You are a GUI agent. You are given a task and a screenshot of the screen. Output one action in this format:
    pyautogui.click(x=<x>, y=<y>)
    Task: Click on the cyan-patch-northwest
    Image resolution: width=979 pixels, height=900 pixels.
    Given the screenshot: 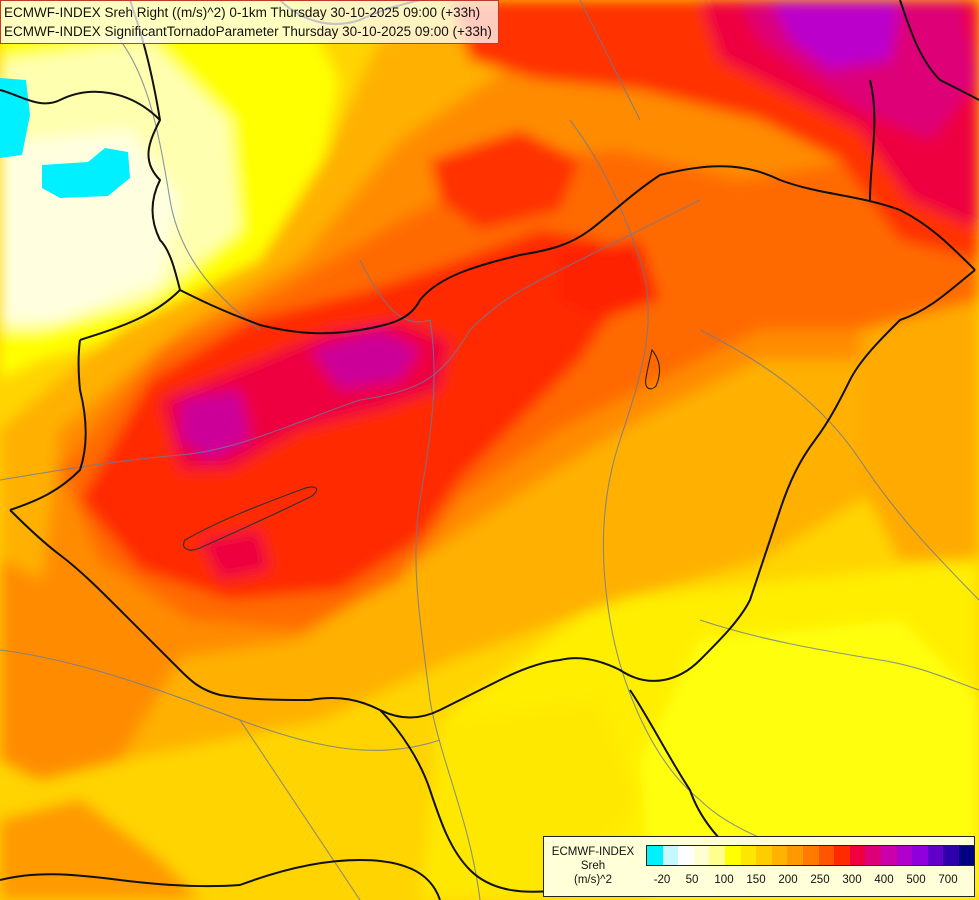 What is the action you would take?
    pyautogui.click(x=86, y=173)
    